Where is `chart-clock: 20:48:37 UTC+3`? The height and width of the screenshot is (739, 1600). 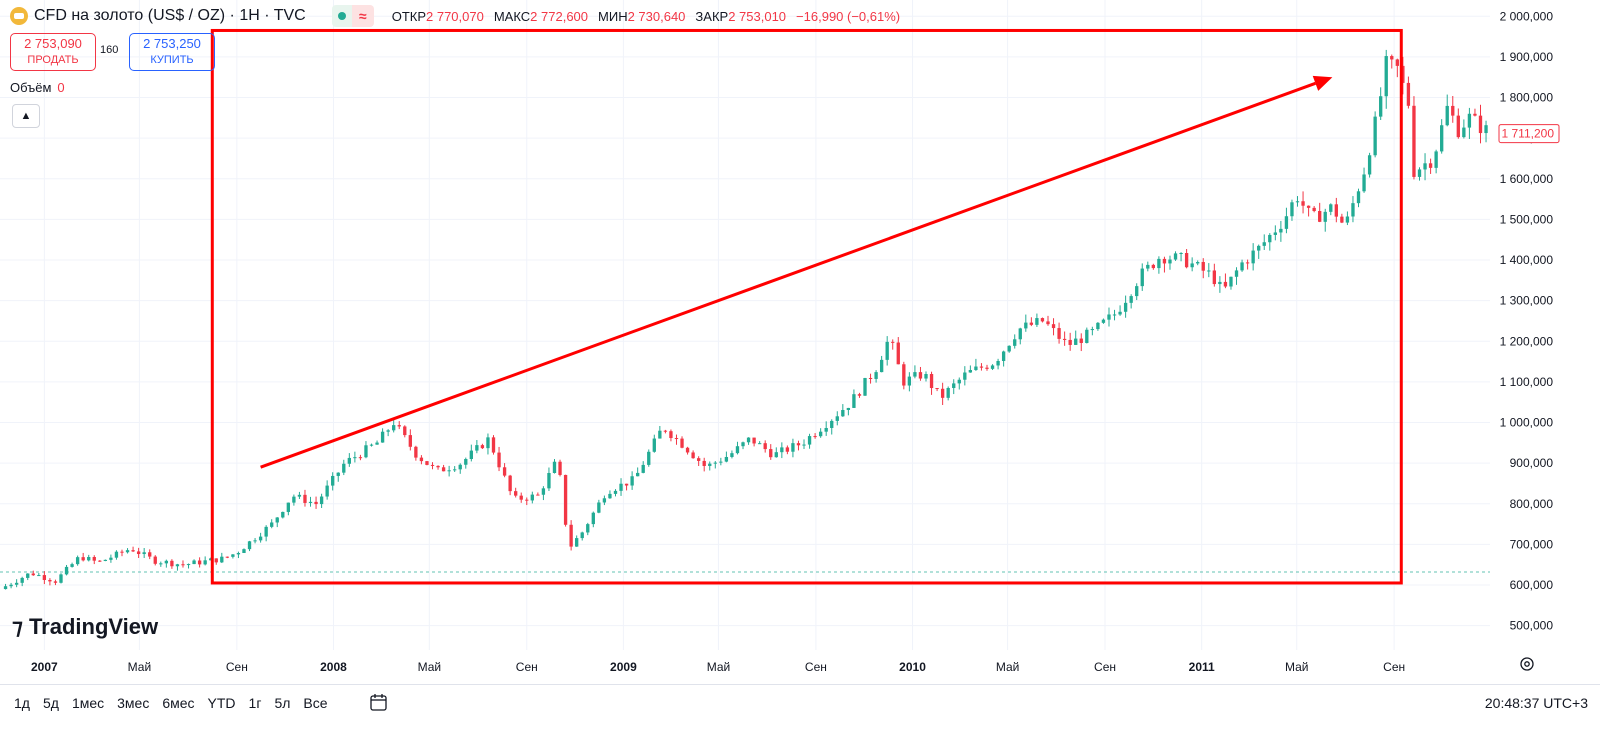
chart-clock: 20:48:37 UTC+3 is located at coordinates (1536, 703).